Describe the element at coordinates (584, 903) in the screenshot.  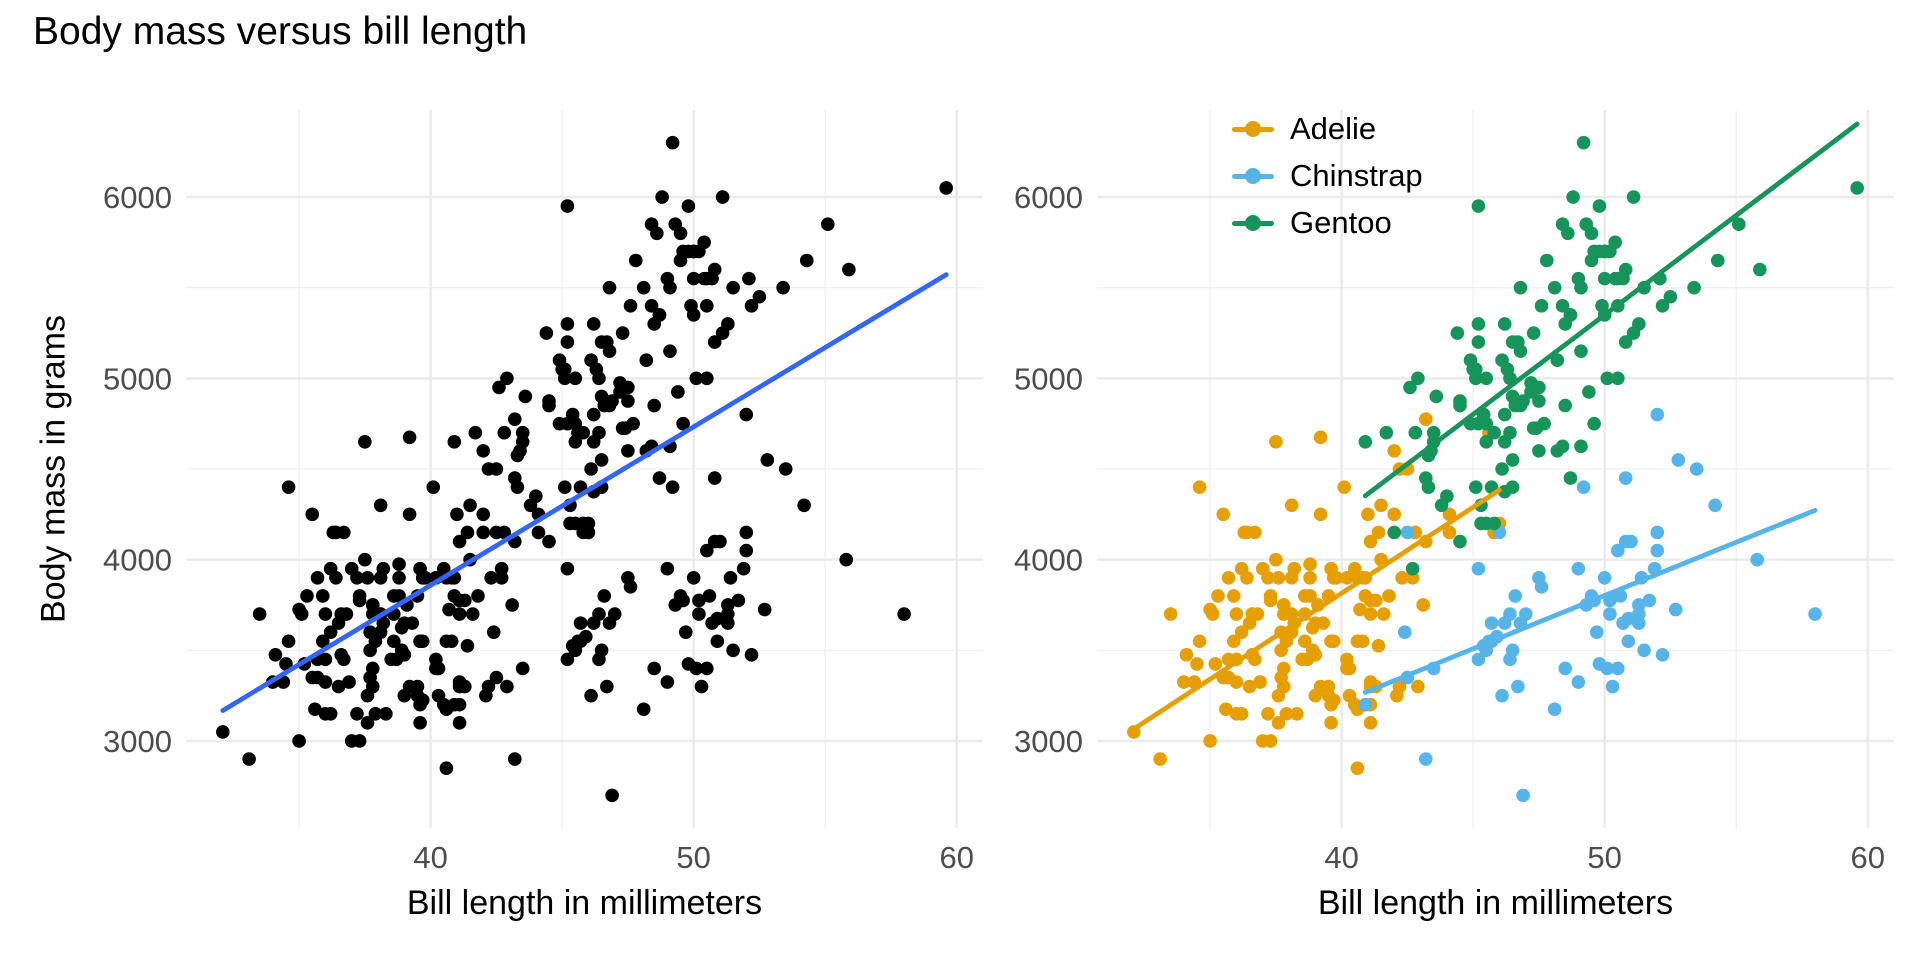
I see `x-axis-title-left: Bill length in millimeters` at that location.